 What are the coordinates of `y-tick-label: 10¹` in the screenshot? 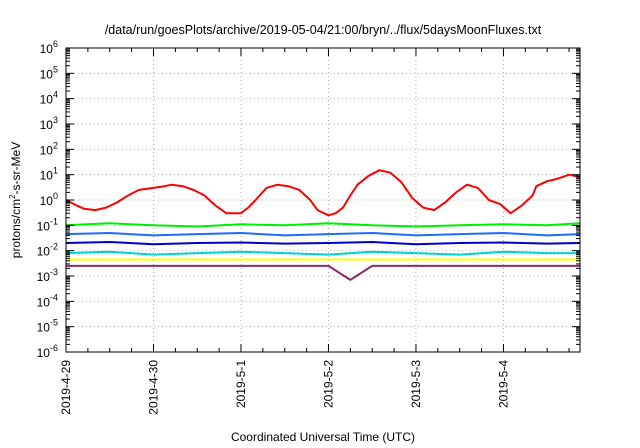 It's located at (49, 174).